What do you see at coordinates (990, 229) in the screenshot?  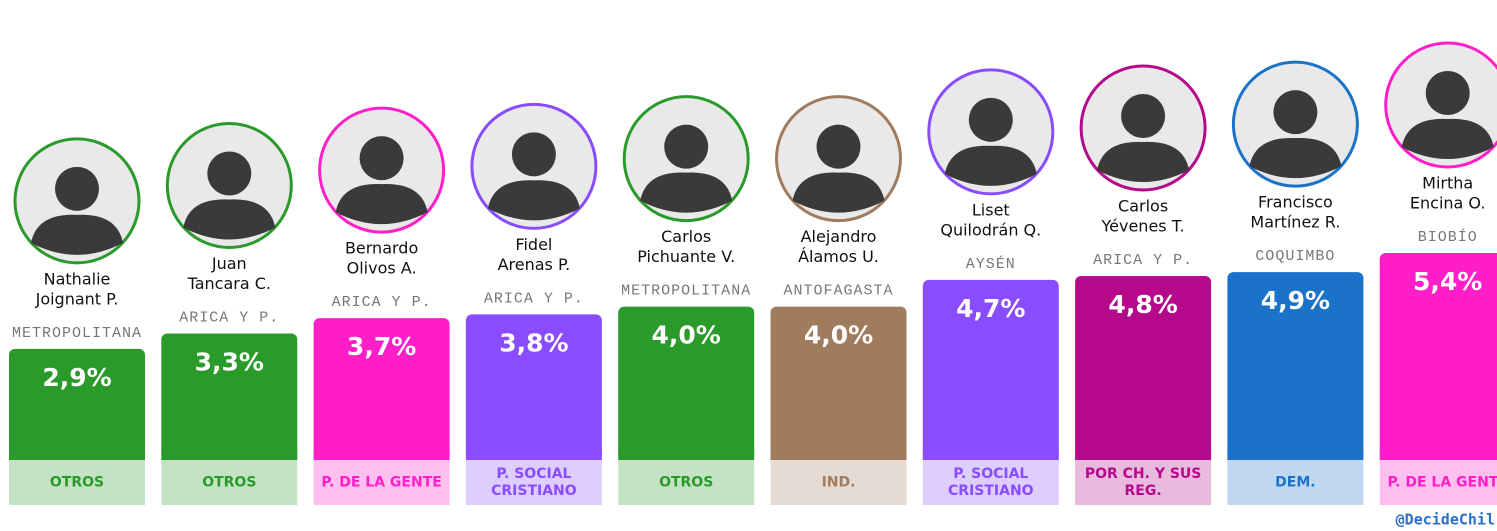 I see `name: Quilodrán Q.` at bounding box center [990, 229].